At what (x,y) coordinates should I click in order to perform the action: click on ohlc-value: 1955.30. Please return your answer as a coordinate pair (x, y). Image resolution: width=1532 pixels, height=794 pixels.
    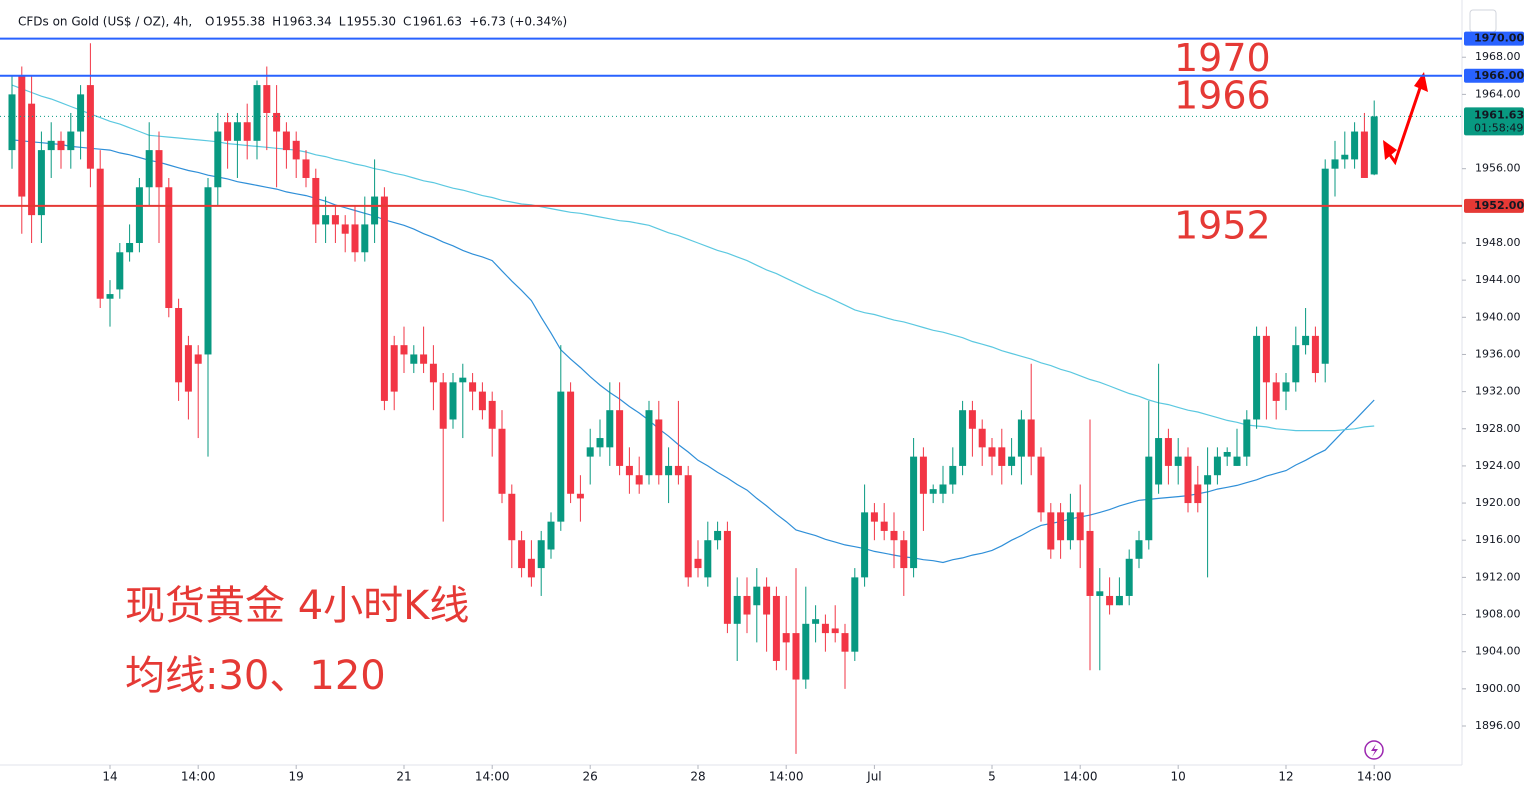
    Looking at the image, I should click on (371, 22).